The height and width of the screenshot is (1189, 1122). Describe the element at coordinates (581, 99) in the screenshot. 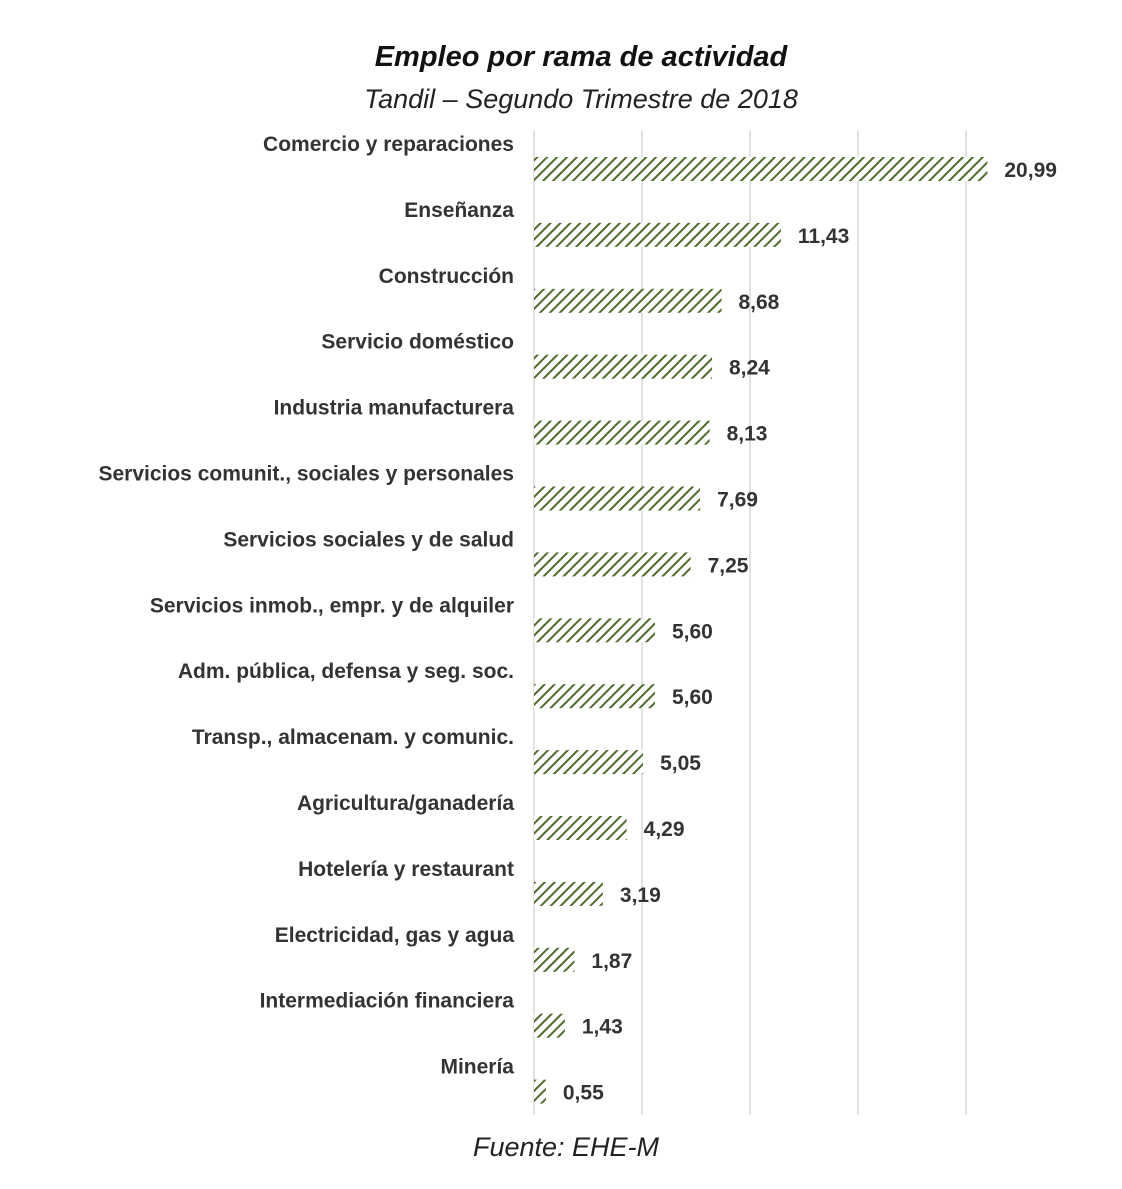

I see `chart-subtitle: Tandil – Segundo Trimestre de 2018` at that location.